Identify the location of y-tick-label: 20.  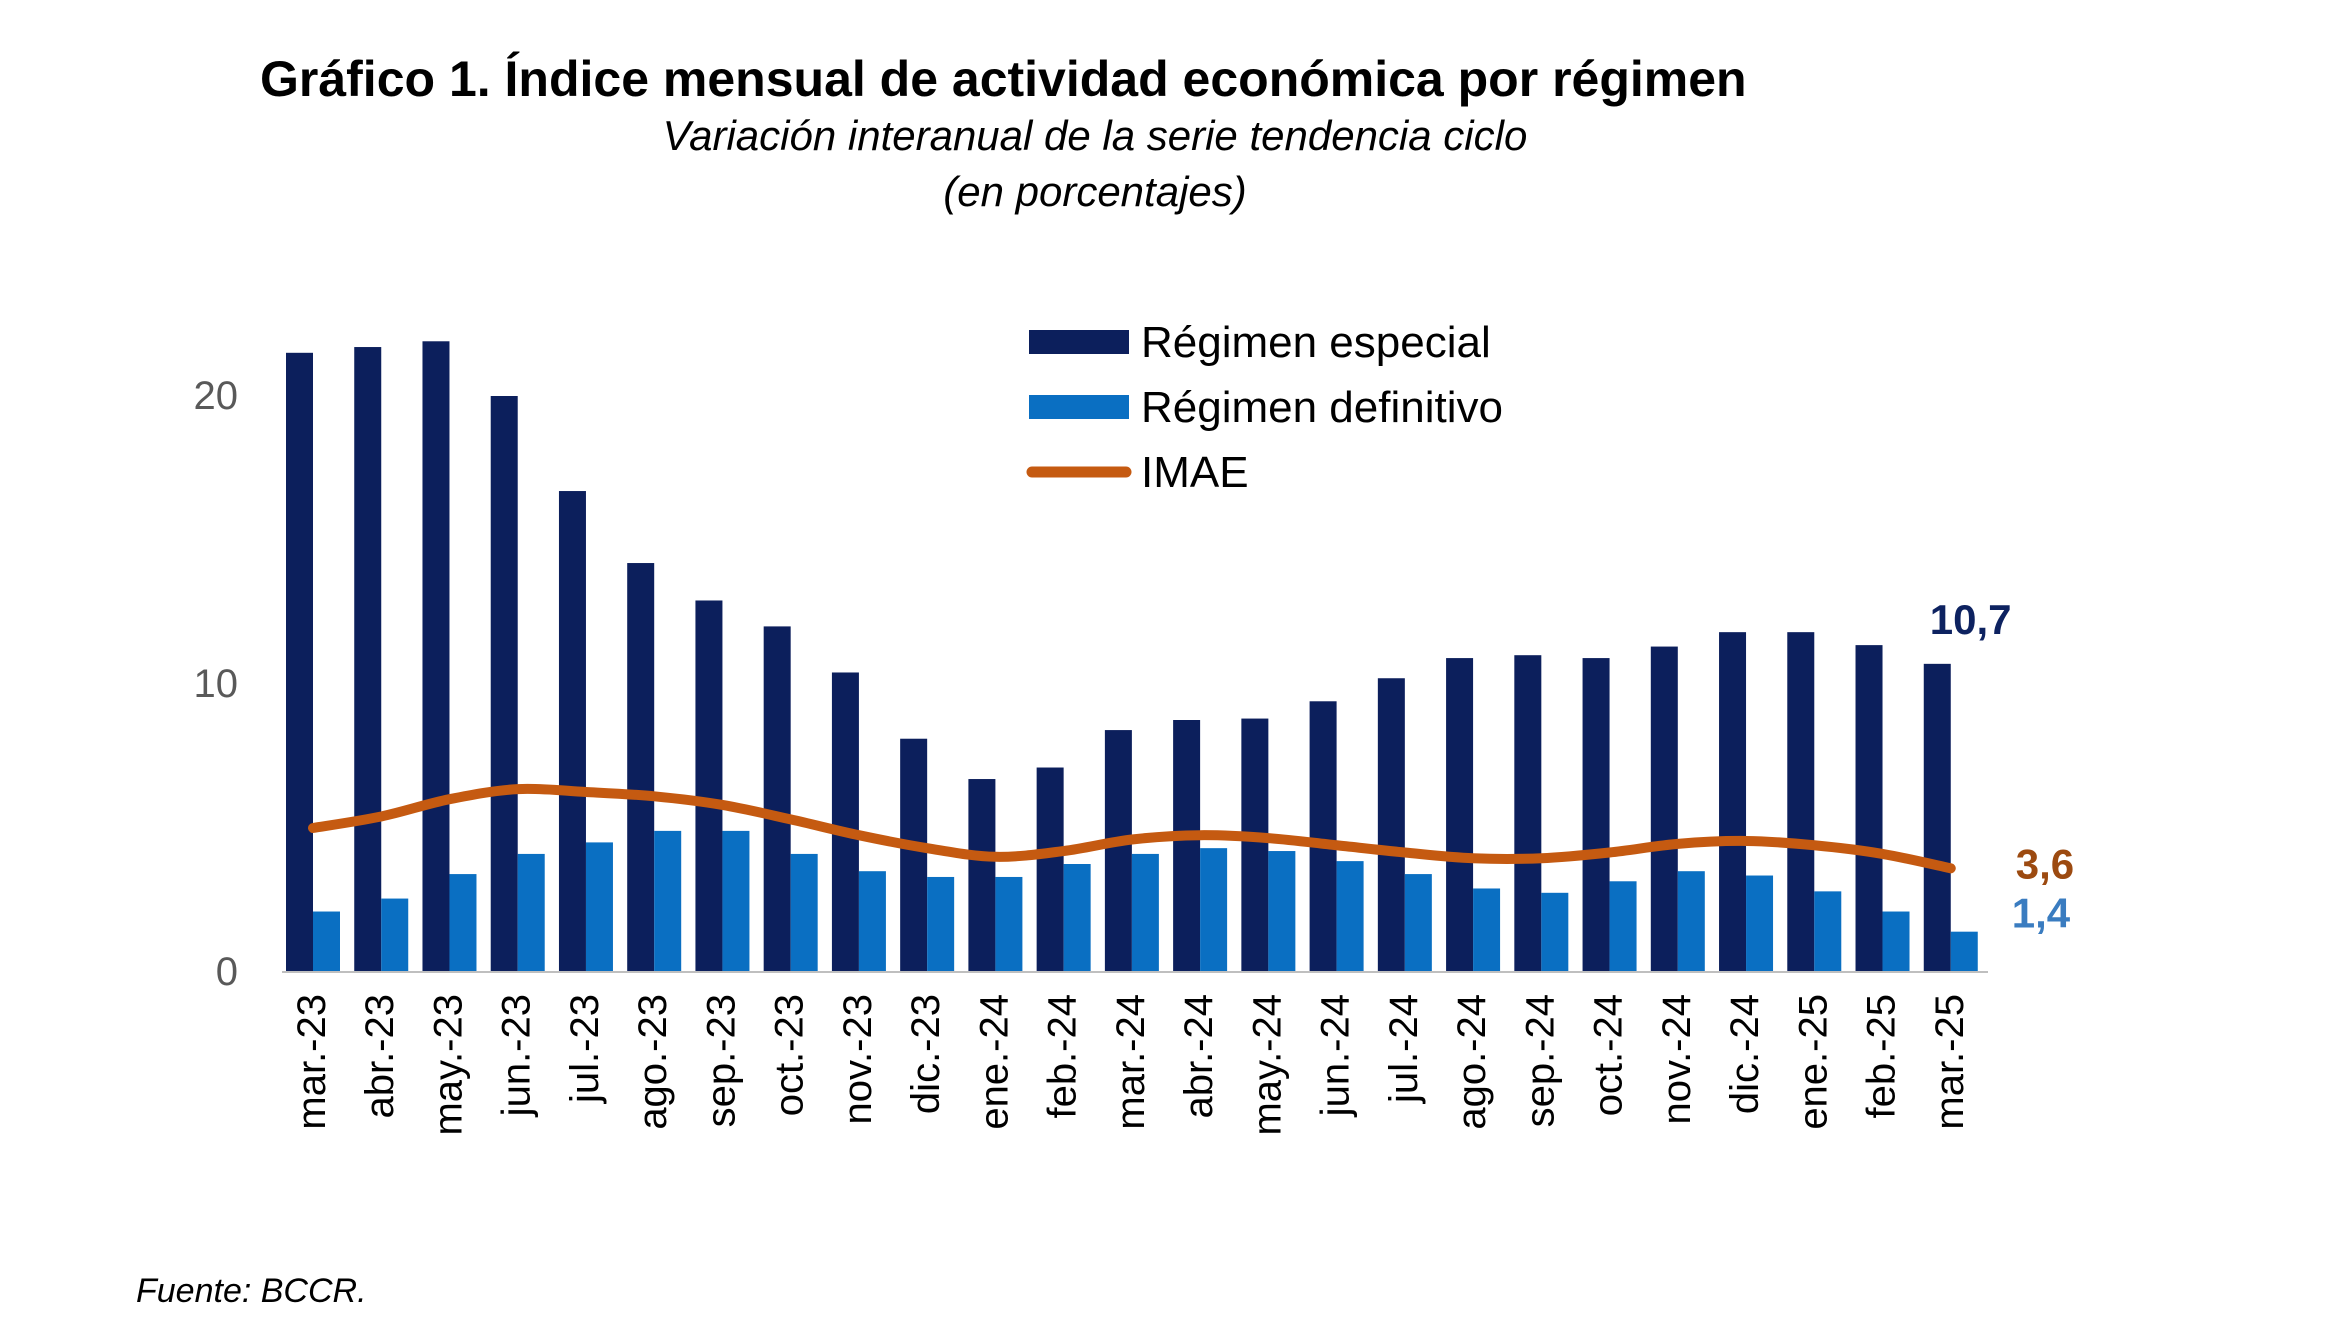
(216, 396).